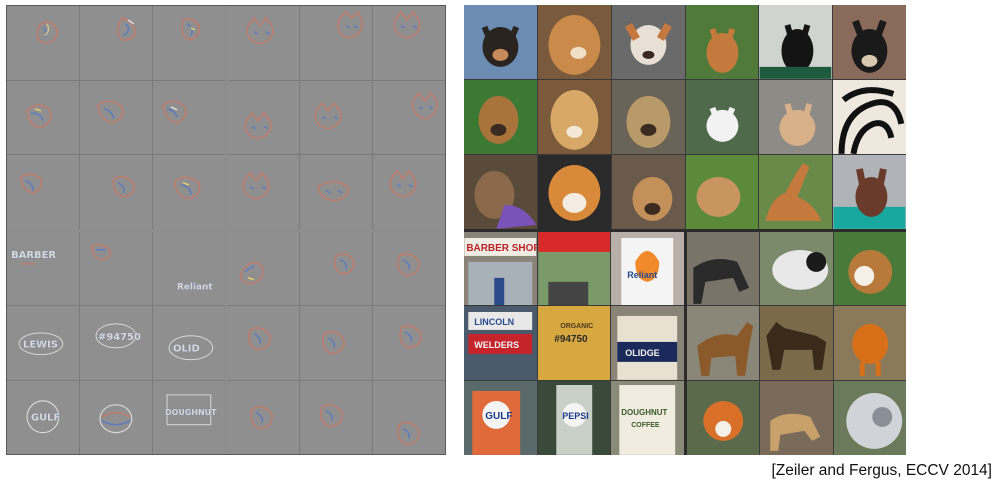  Describe the element at coordinates (881, 470) in the screenshot. I see `citation: [Zeiler and Fergus, ECCV 2014]` at that location.